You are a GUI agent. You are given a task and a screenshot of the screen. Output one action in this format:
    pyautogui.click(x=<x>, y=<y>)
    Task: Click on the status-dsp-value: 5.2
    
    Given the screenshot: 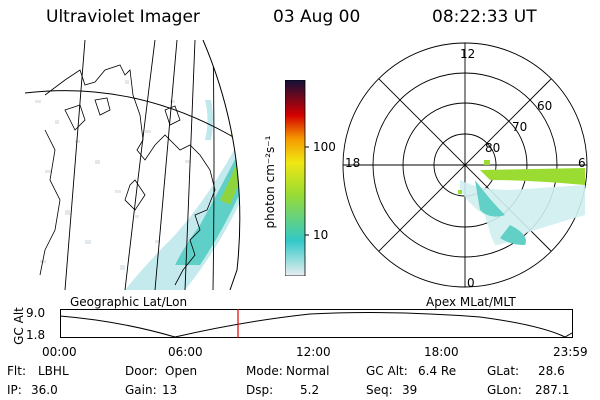 What is the action you would take?
    pyautogui.click(x=310, y=390)
    